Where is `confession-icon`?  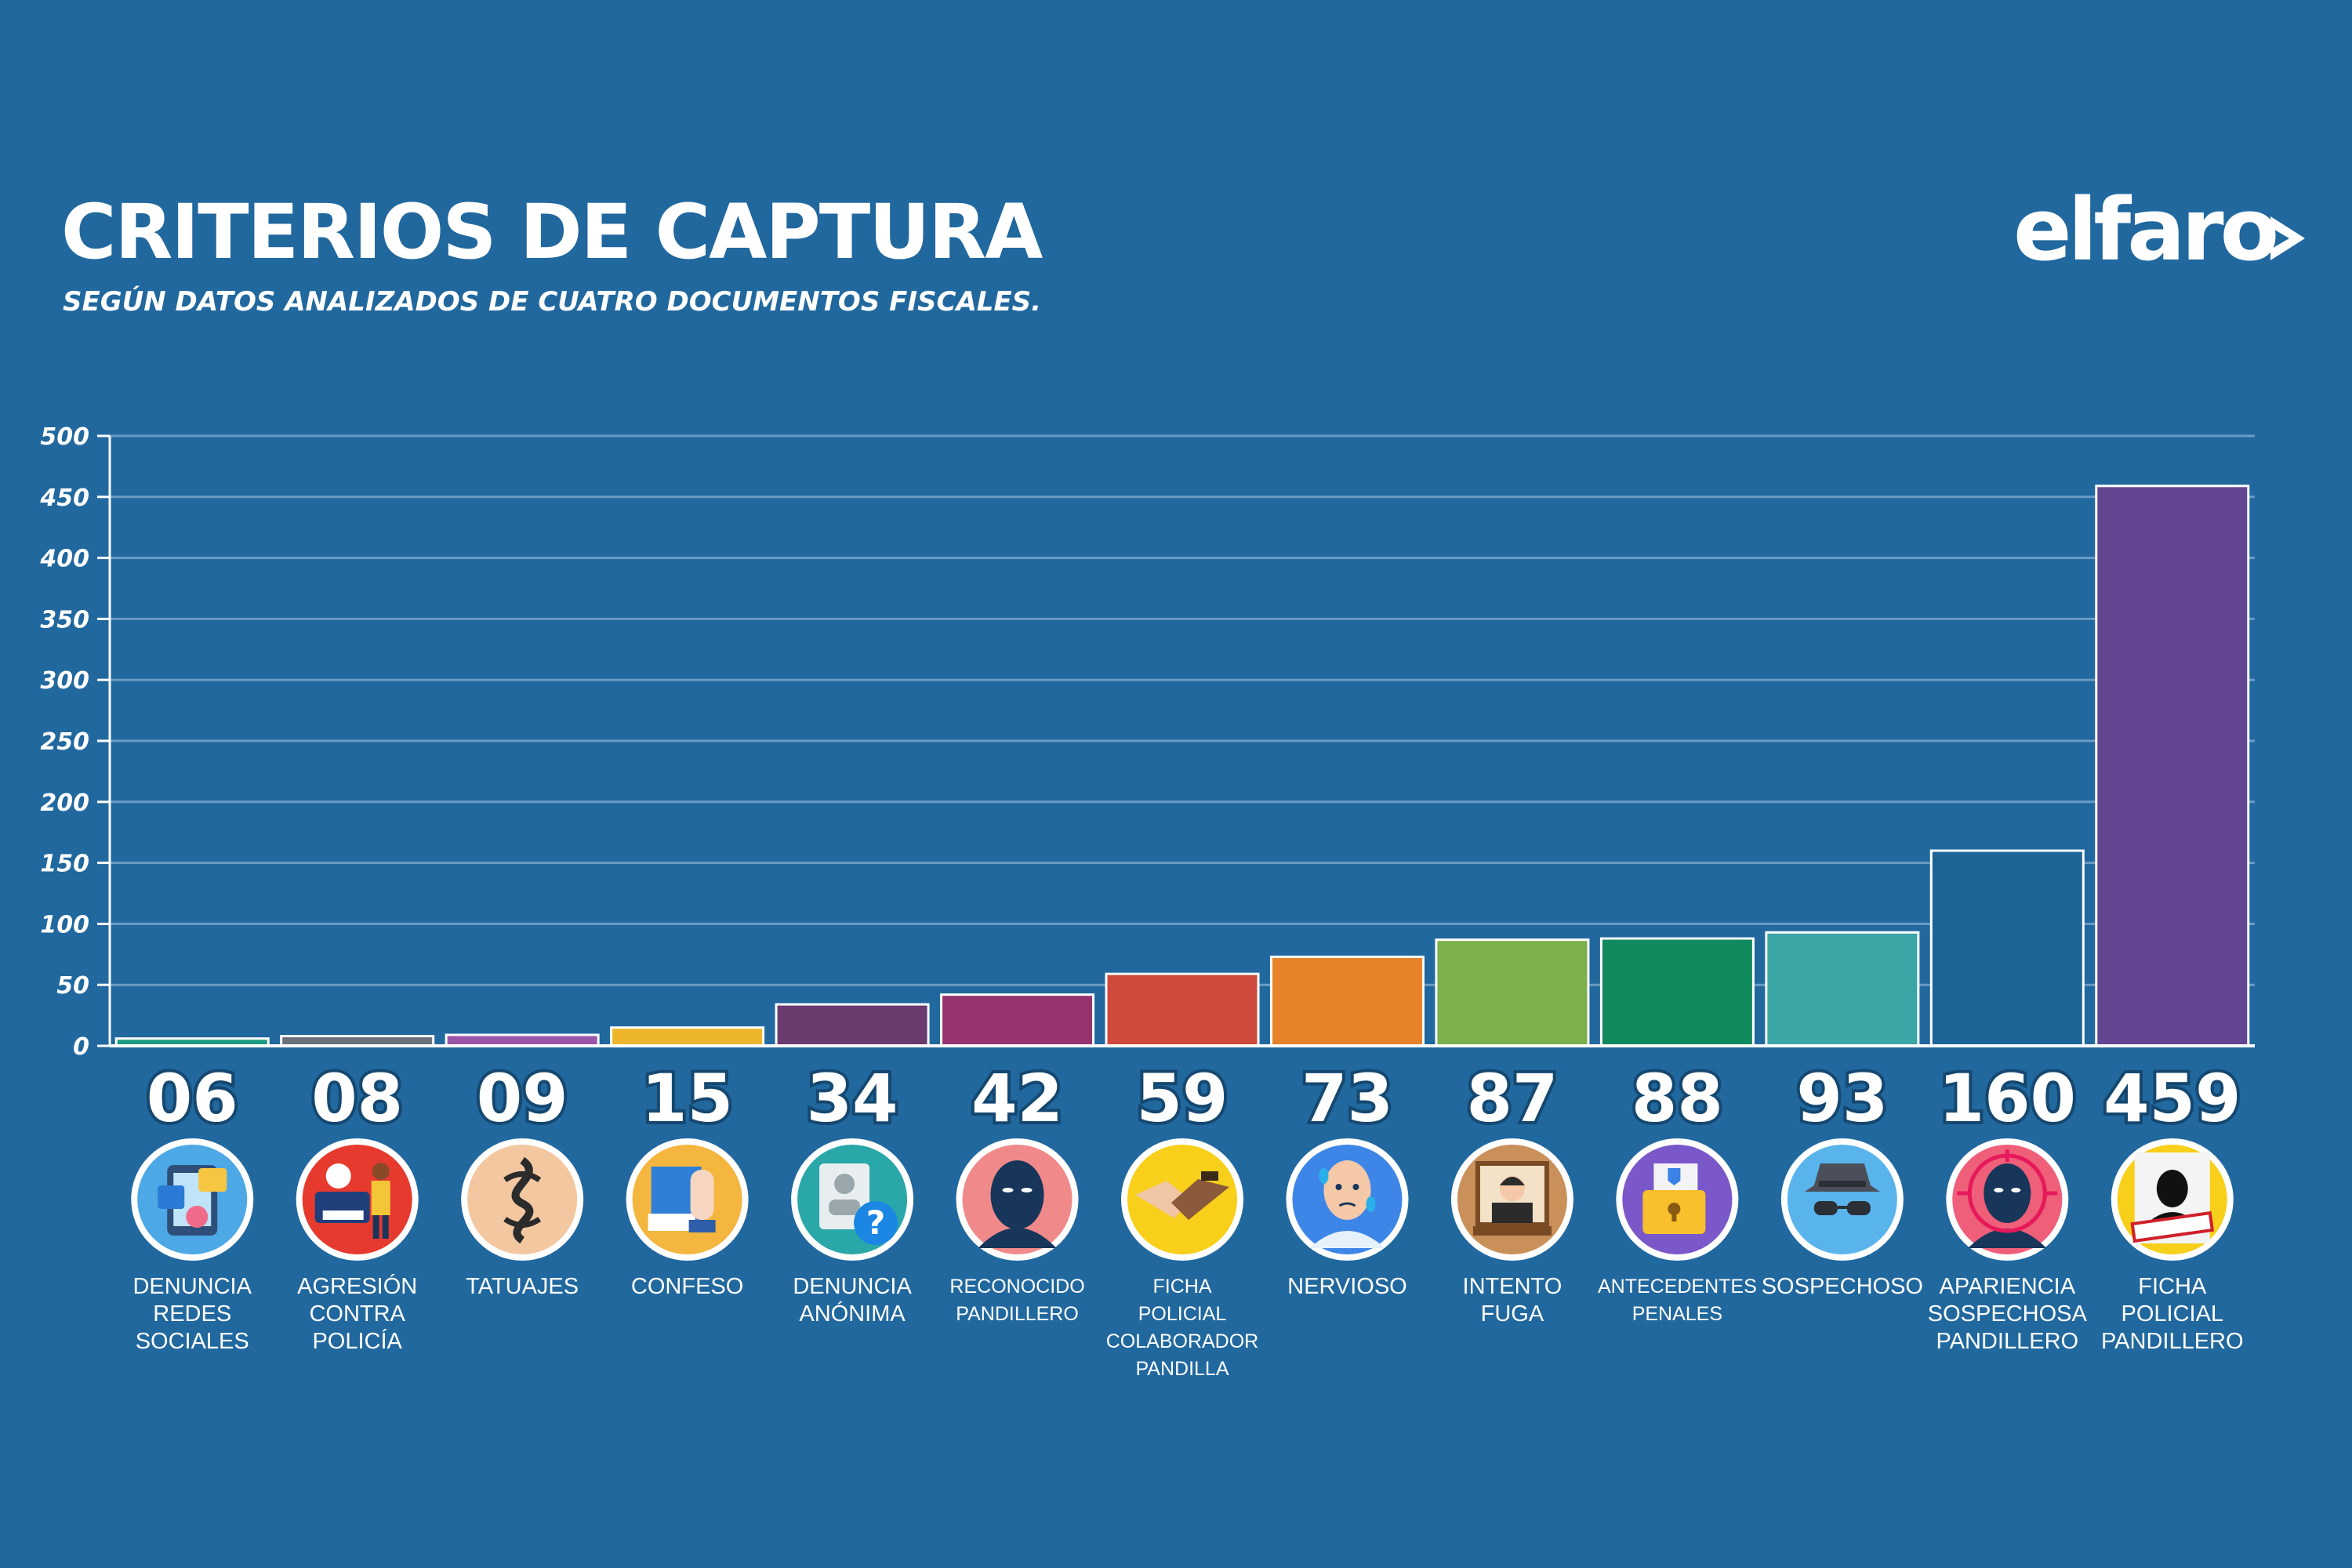 confession-icon is located at coordinates (687, 1199).